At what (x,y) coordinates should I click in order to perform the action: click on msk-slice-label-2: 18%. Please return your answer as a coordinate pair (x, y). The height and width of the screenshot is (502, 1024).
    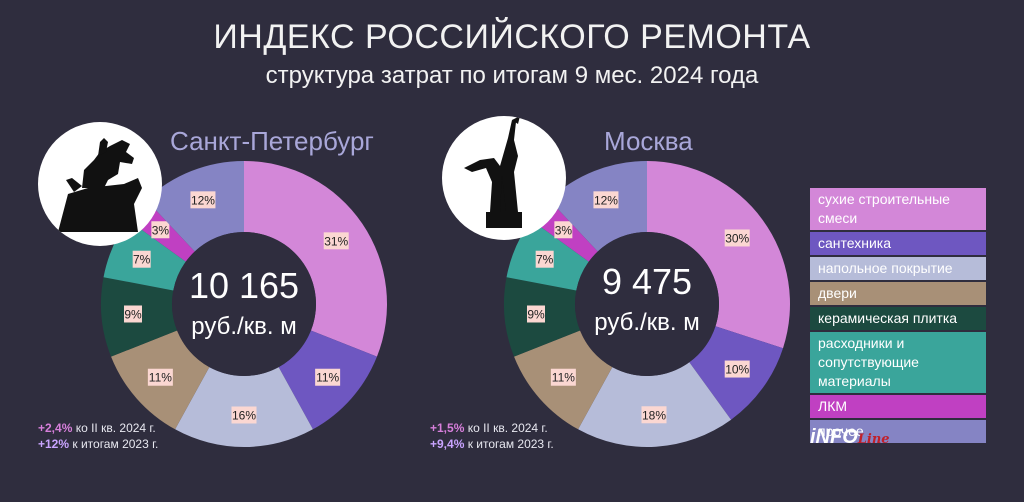
    Looking at the image, I should click on (654, 415).